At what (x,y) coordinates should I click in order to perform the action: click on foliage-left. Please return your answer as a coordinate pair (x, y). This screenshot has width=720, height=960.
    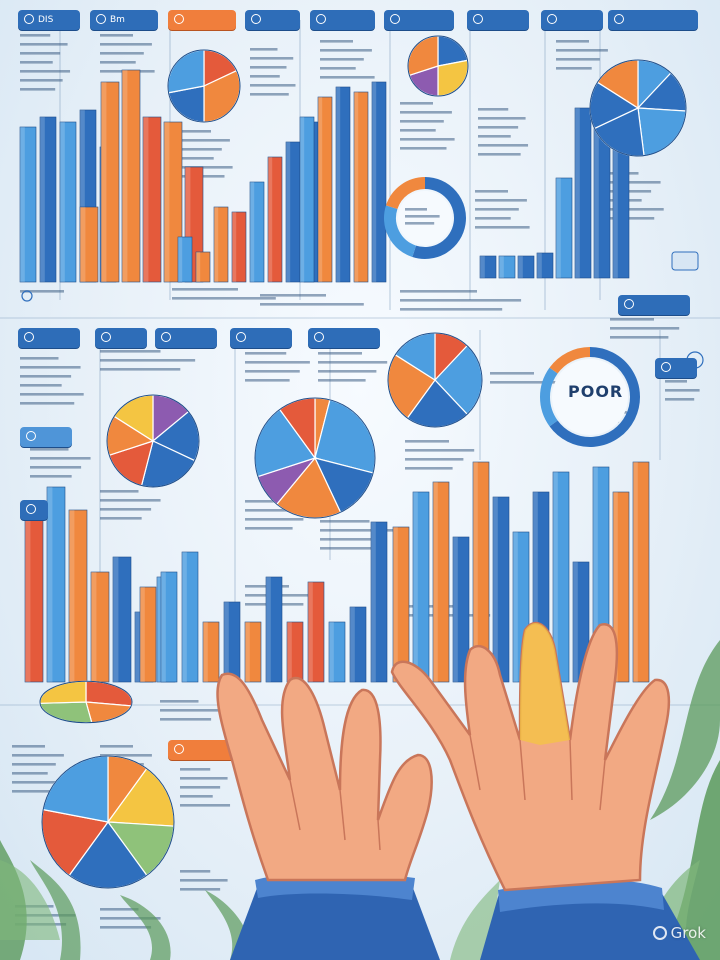
    Looking at the image, I should click on (125, 900).